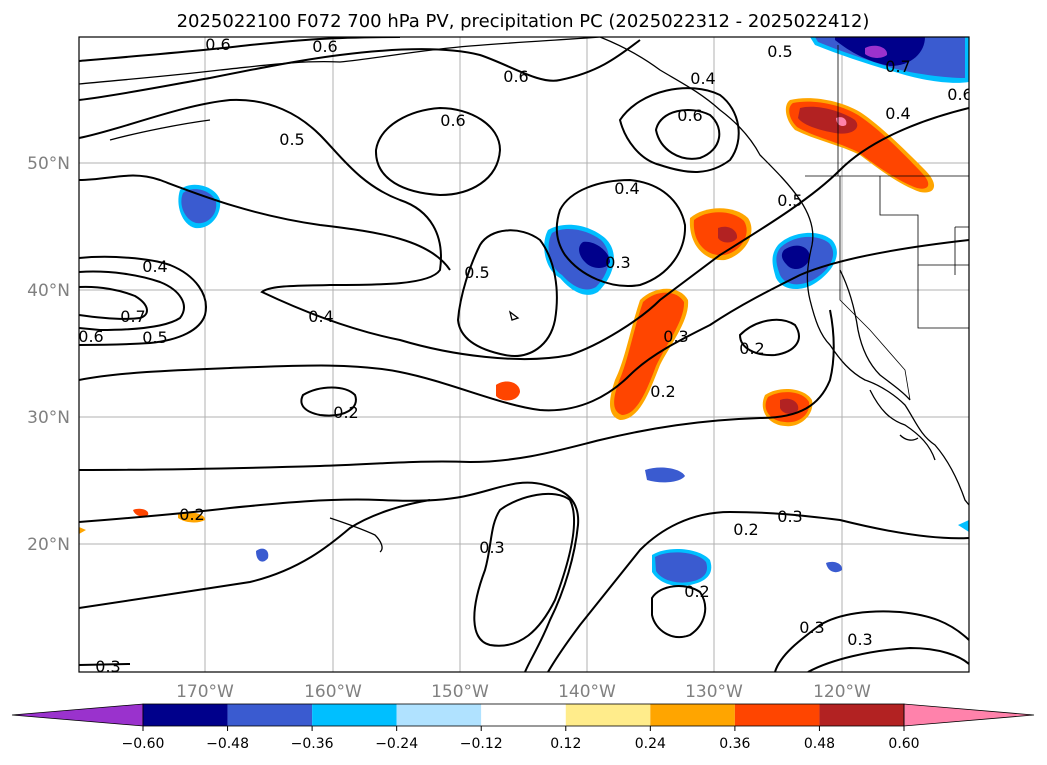 The image size is (1047, 765). I want to click on lon-label: 160°W, so click(333, 692).